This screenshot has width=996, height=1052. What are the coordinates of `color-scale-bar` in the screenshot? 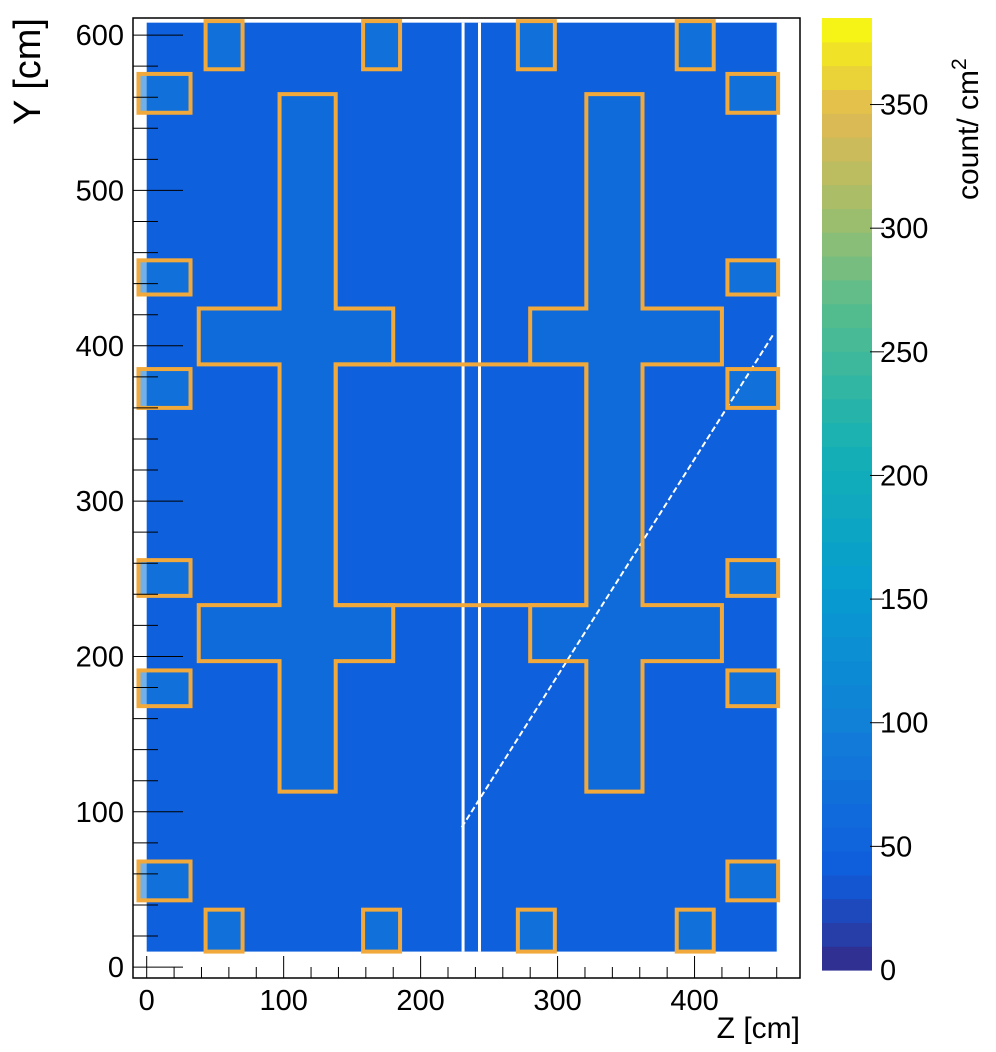 It's located at (847, 494).